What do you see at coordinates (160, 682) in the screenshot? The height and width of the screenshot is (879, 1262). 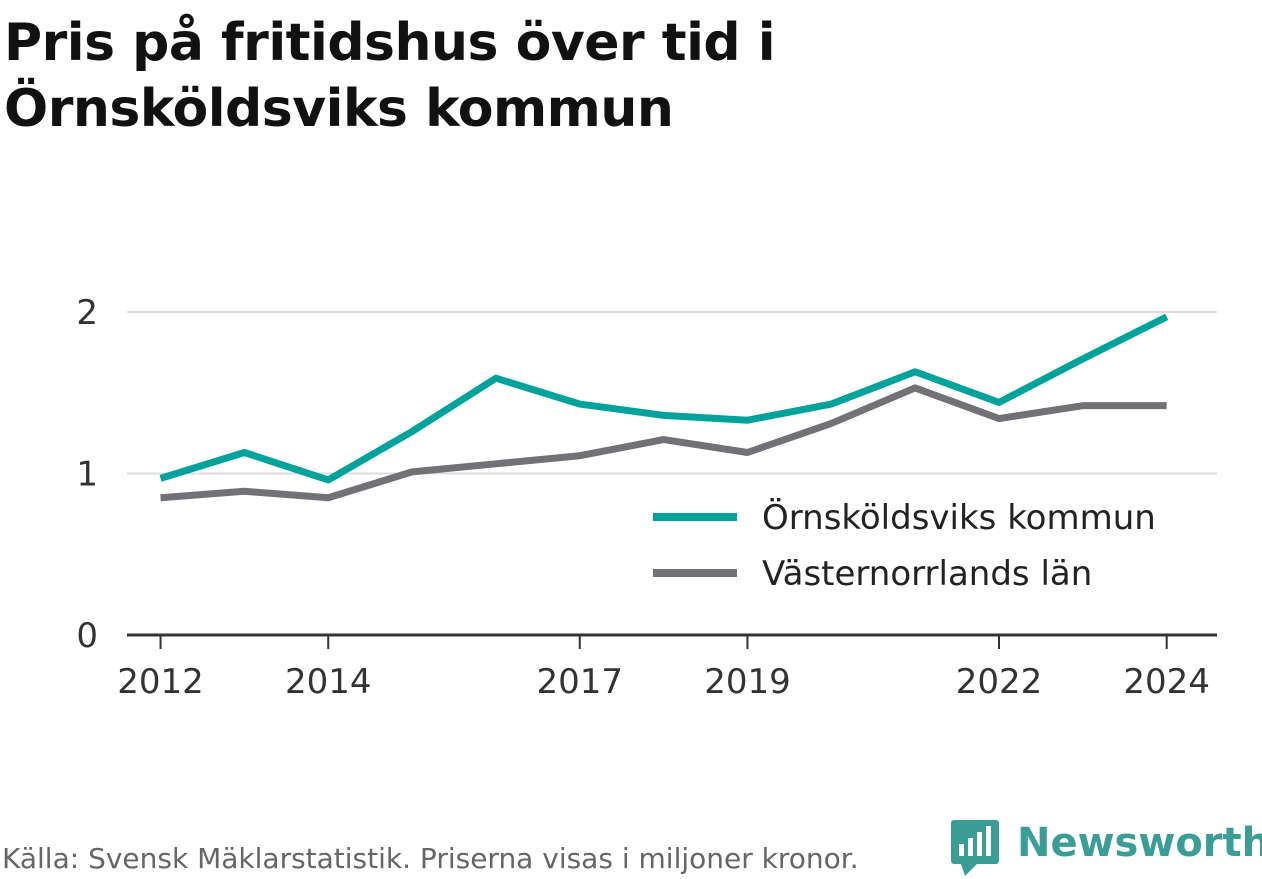 I see `x-tick-label: 2012` at bounding box center [160, 682].